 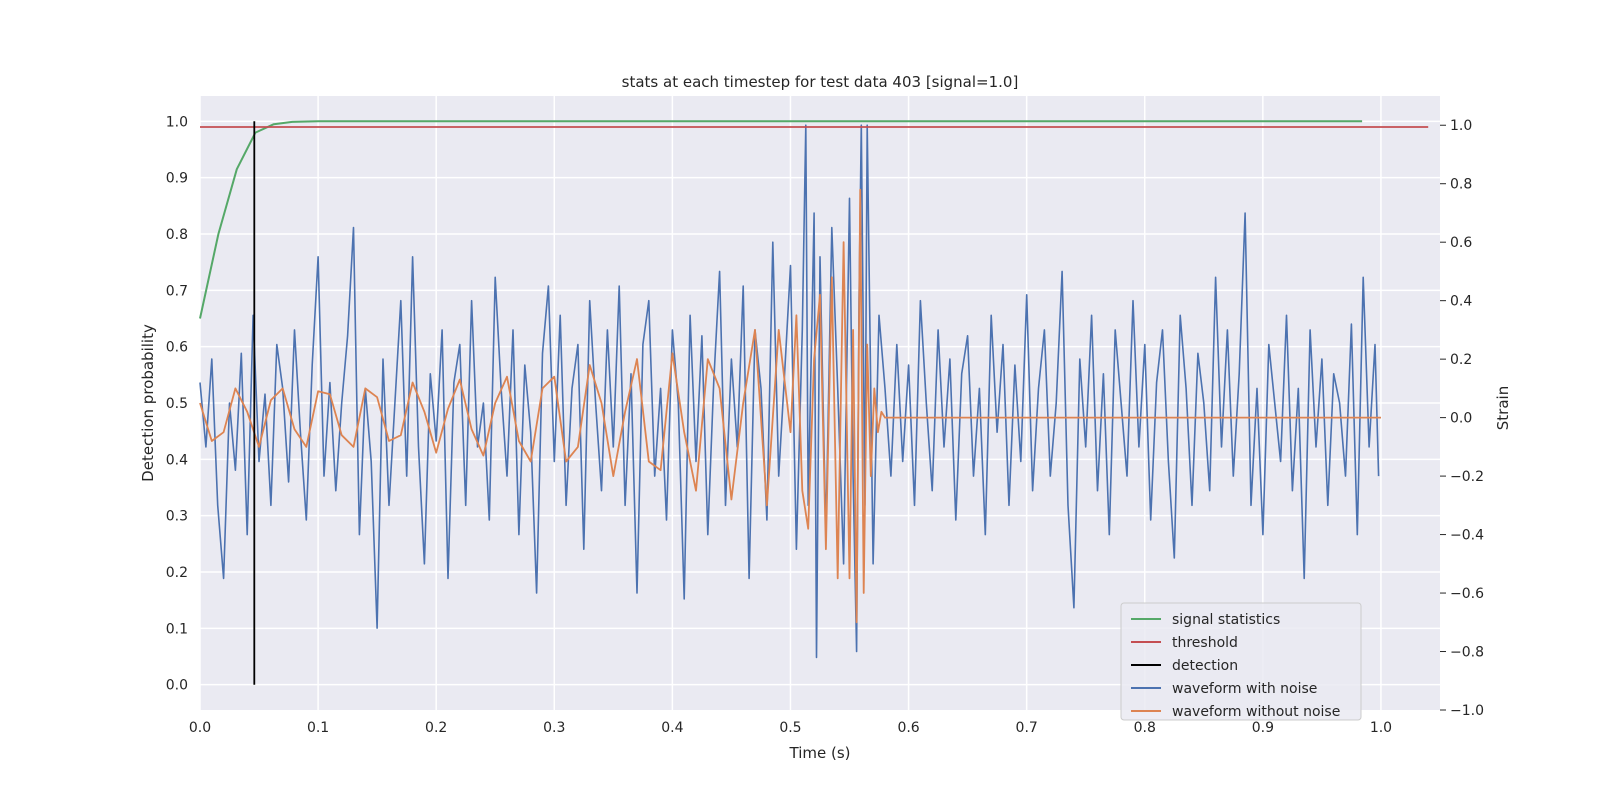 What do you see at coordinates (554, 728) in the screenshot?
I see `x-tick-label: 0.3` at bounding box center [554, 728].